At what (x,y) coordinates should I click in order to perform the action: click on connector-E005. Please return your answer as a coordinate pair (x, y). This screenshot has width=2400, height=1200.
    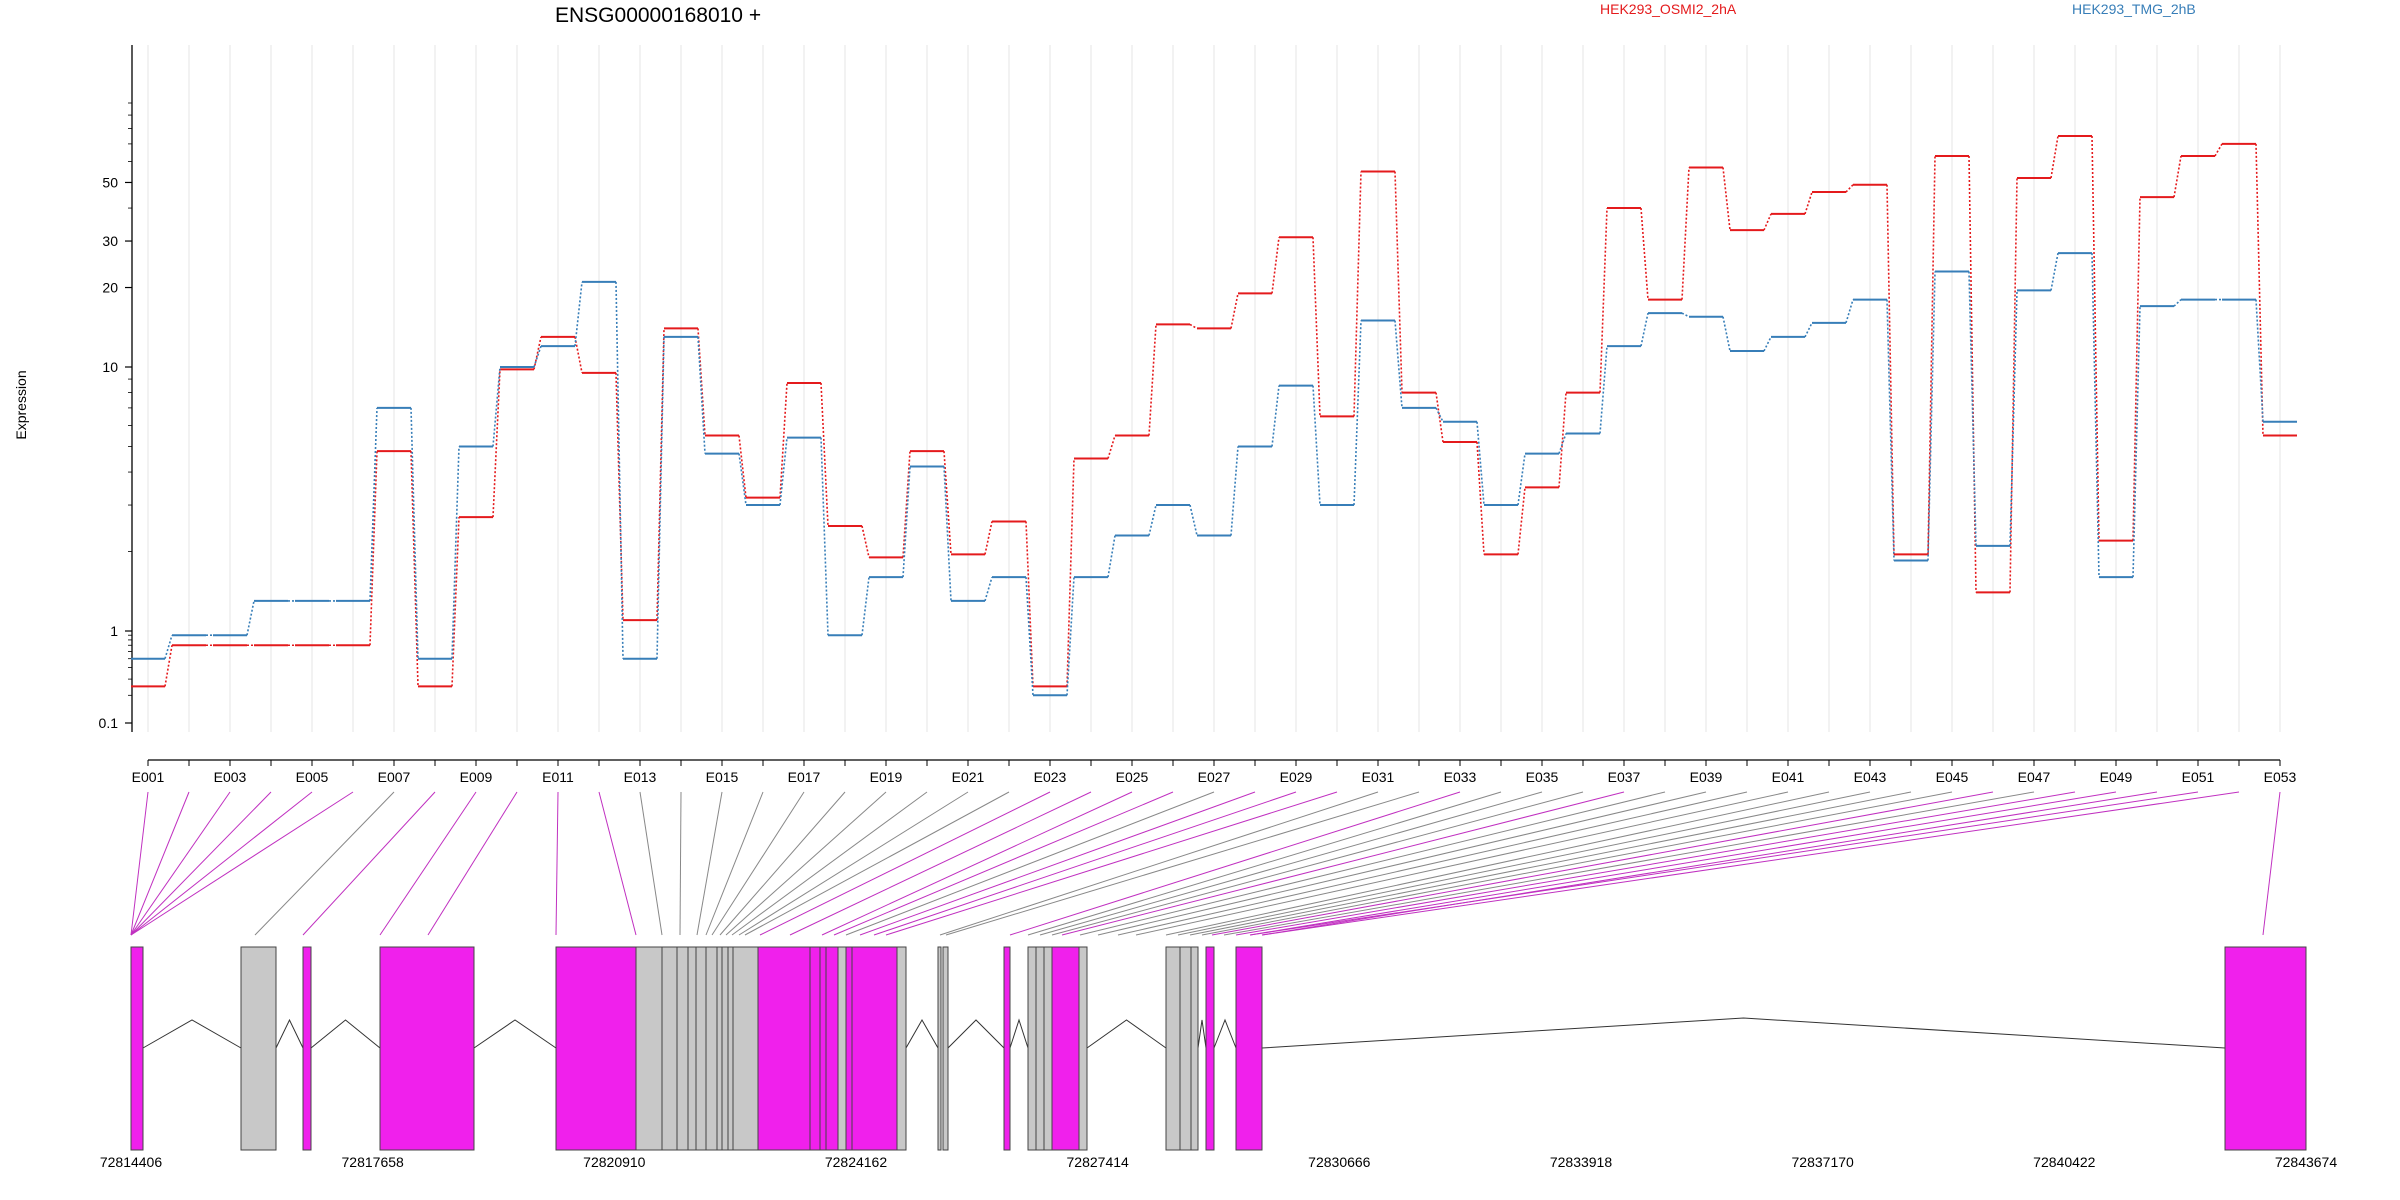
    Looking at the image, I should click on (221, 863).